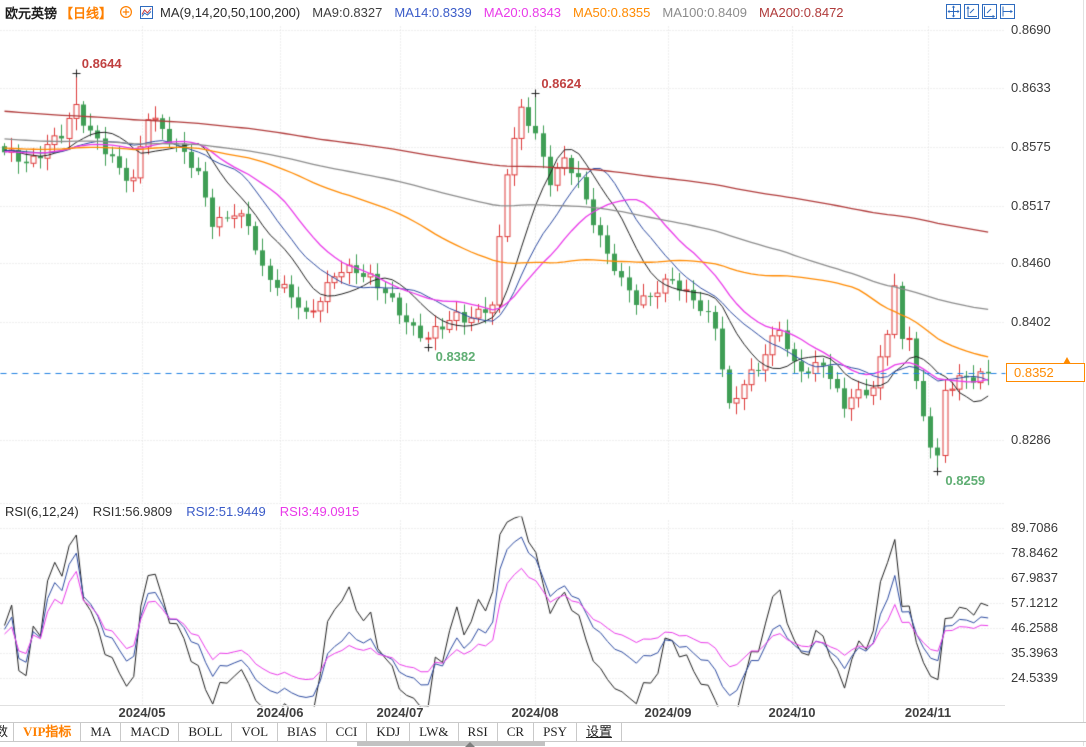 The width and height of the screenshot is (1086, 747). What do you see at coordinates (1007, 11) in the screenshot?
I see `shift-x-axis-icon` at bounding box center [1007, 11].